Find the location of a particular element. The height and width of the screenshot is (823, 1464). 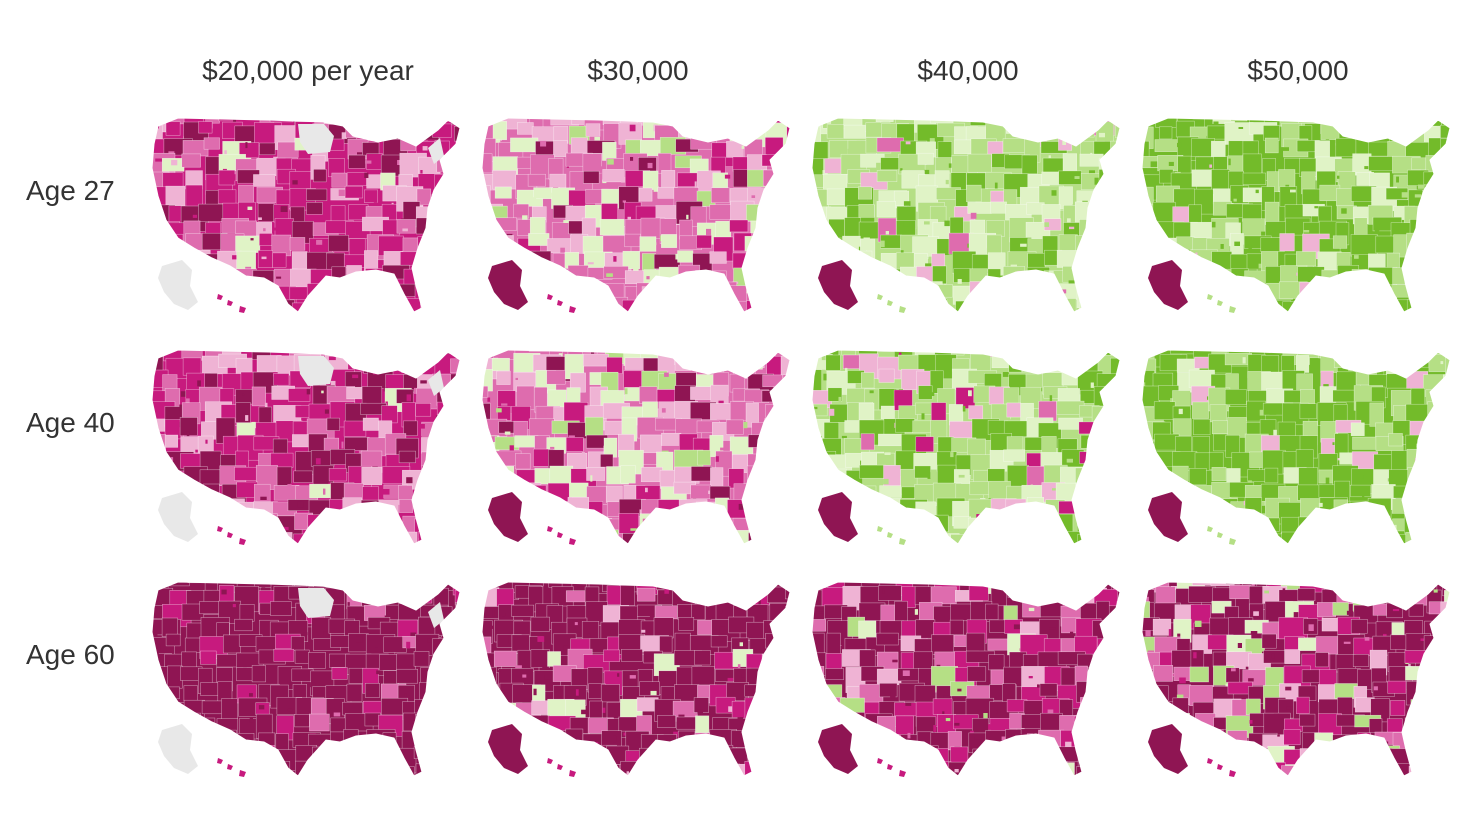

us-outline is located at coordinates (636, 215).